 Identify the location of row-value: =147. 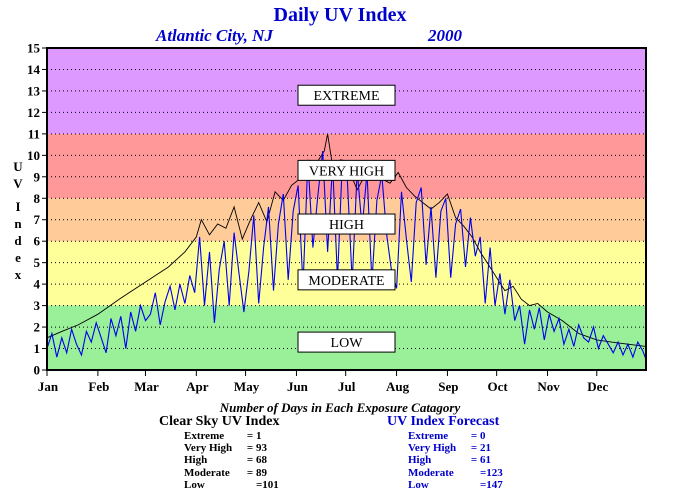
(491, 484).